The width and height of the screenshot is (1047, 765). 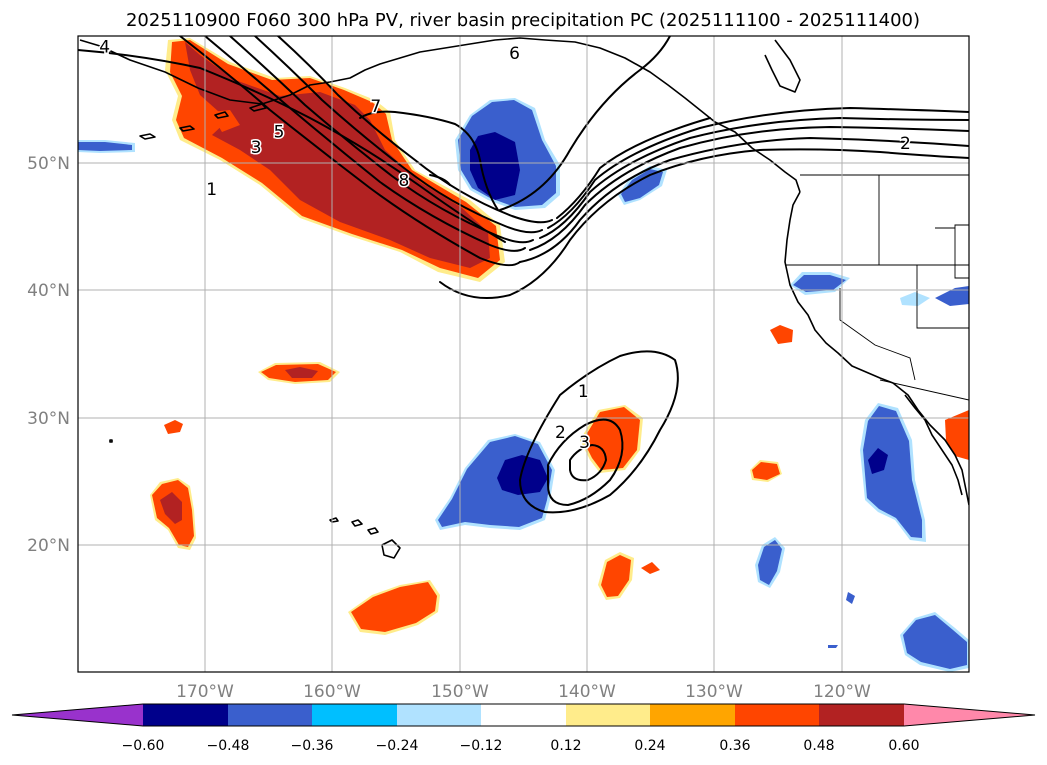 What do you see at coordinates (460, 692) in the screenshot?
I see `lon-tick-label: 150°W` at bounding box center [460, 692].